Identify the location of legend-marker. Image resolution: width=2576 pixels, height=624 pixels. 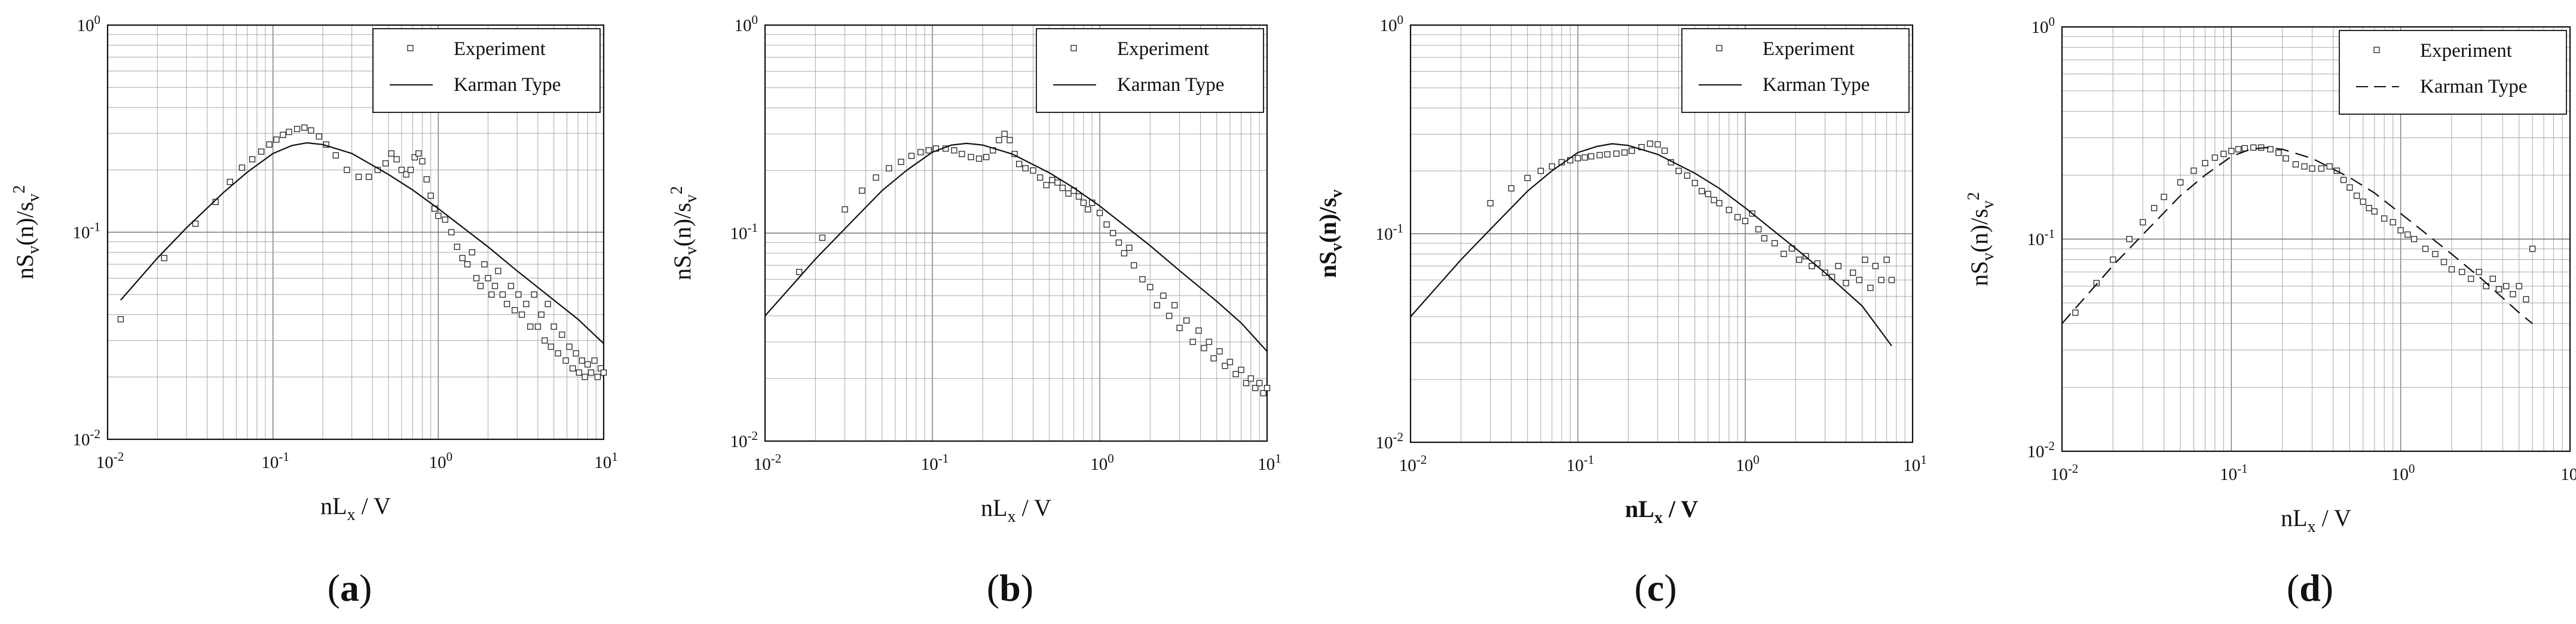
(1073, 48).